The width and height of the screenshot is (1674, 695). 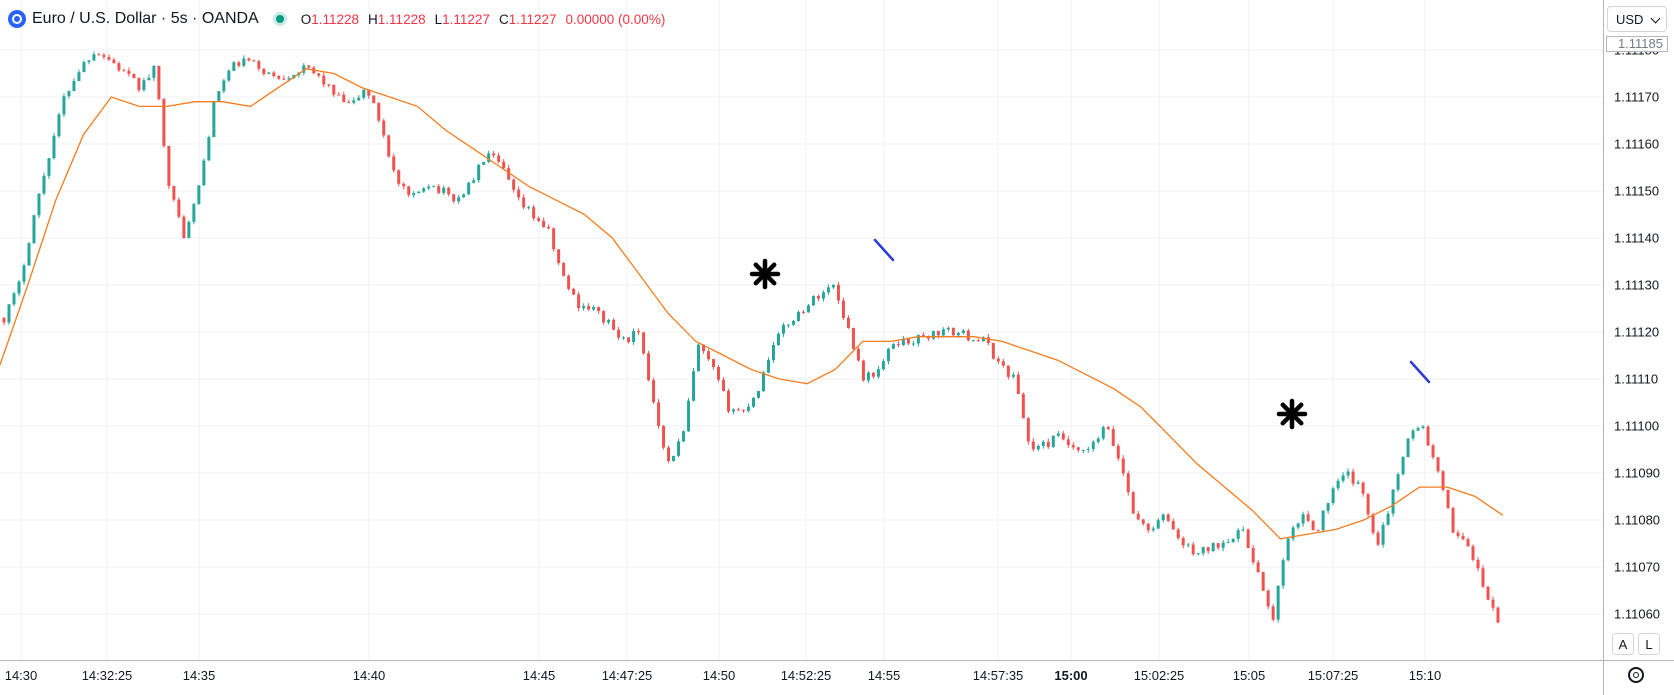 I want to click on symbol-title: Euro / U.S. Dollar · 5s · OANDA, so click(x=145, y=18).